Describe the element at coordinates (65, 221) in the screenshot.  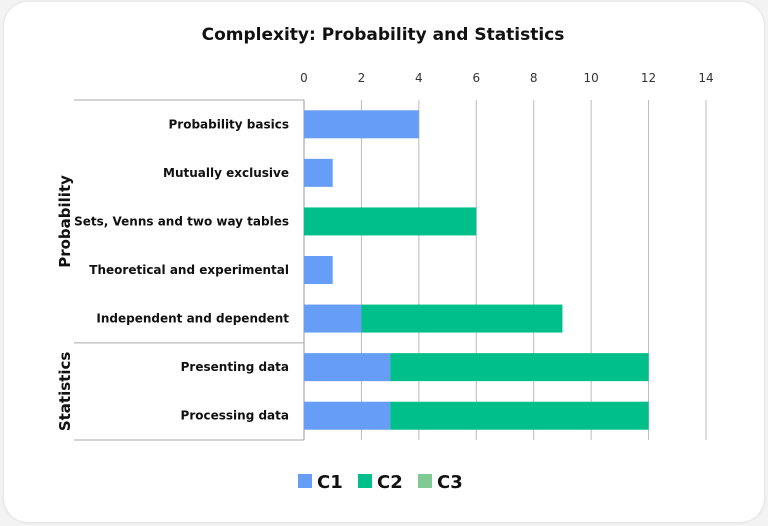
I see `group-label: Probability` at that location.